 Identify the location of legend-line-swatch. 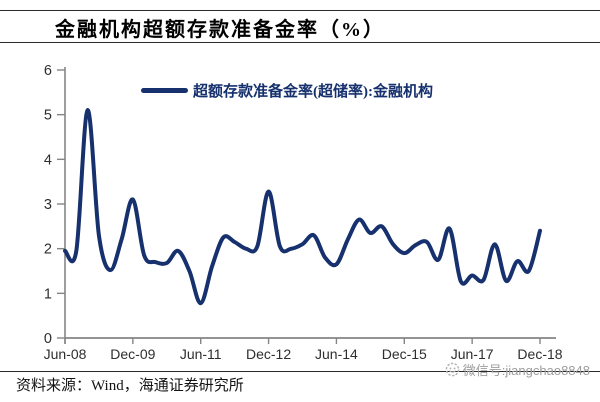
(164, 90).